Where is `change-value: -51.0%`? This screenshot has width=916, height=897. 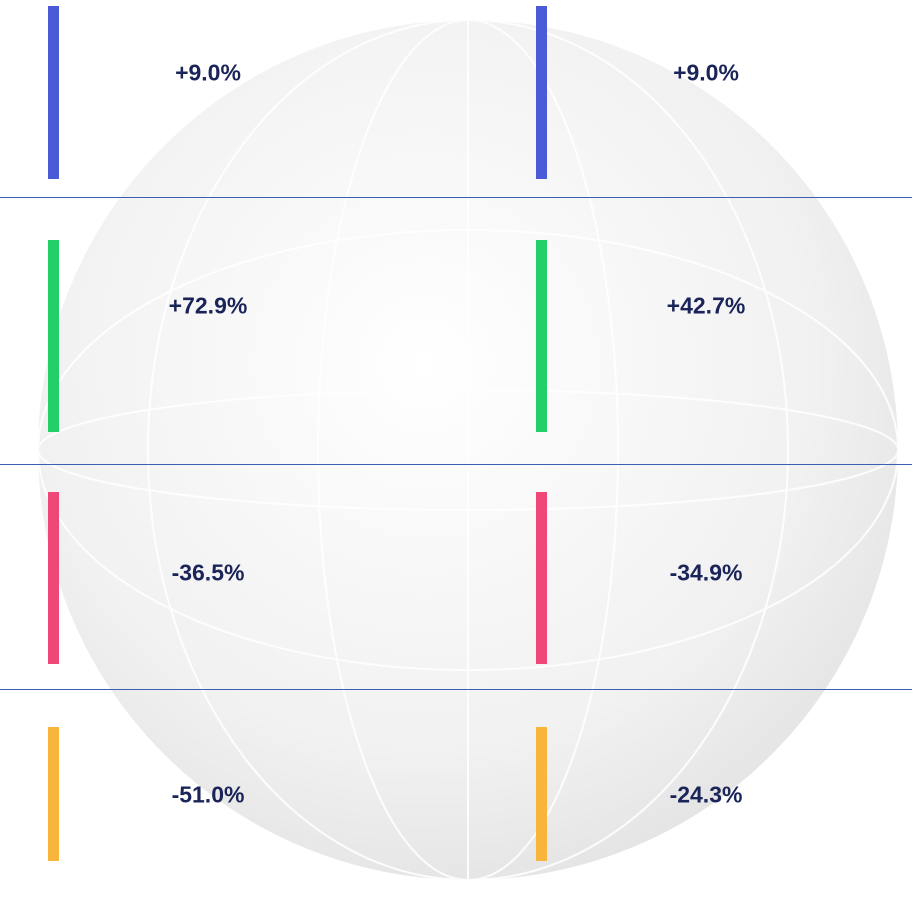
change-value: -51.0% is located at coordinates (208, 794).